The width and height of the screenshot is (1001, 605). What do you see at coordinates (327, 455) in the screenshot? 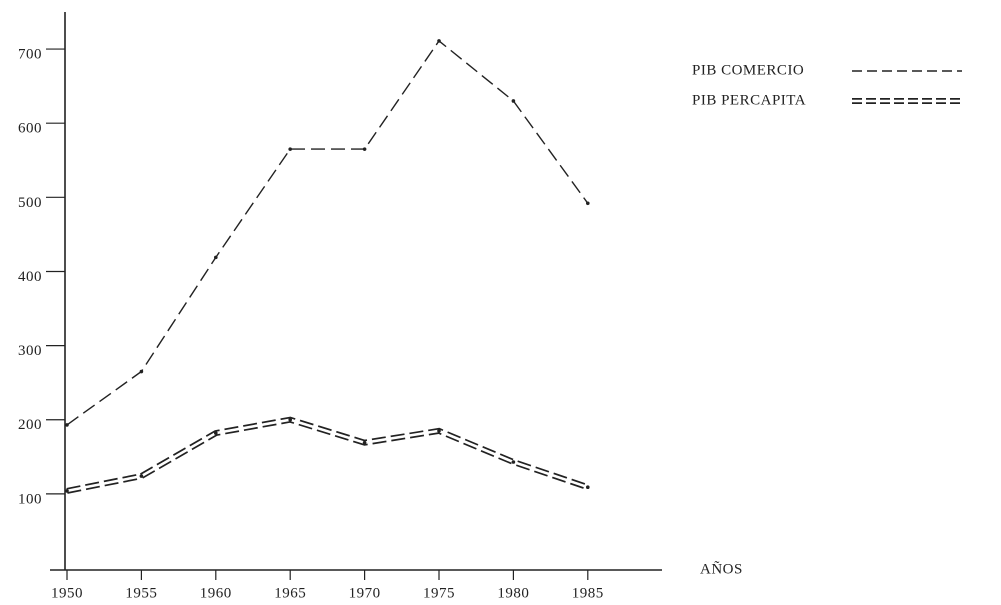
I see `series-line-inner` at bounding box center [327, 455].